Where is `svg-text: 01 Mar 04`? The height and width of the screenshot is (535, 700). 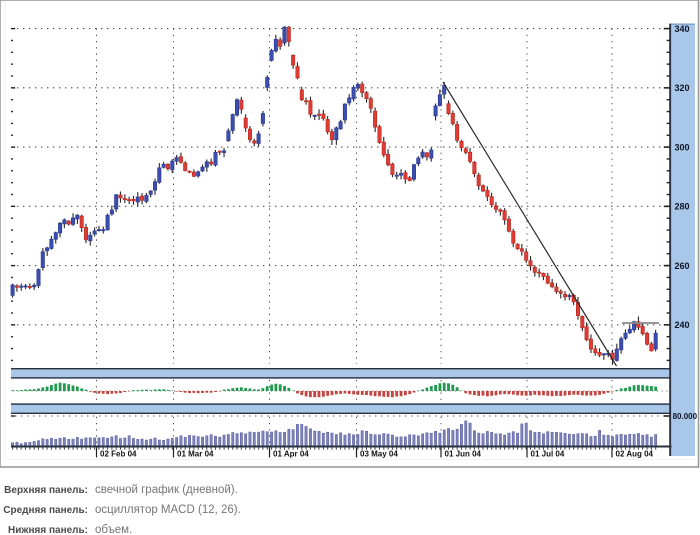 svg-text: 01 Mar 04 is located at coordinates (195, 454).